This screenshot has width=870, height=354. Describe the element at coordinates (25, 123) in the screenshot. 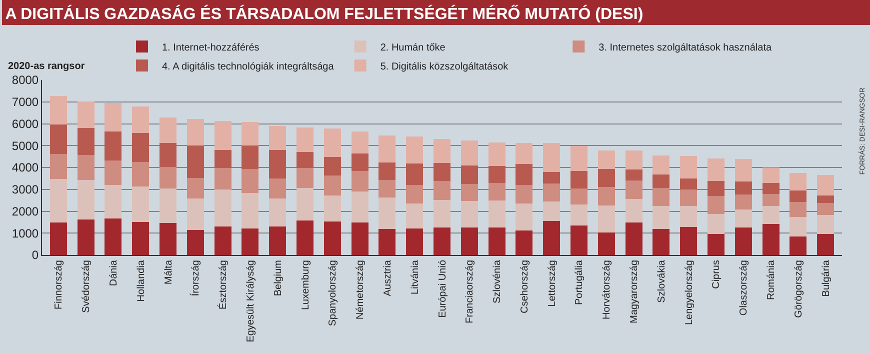

I see `y-tick-label: 6000` at that location.